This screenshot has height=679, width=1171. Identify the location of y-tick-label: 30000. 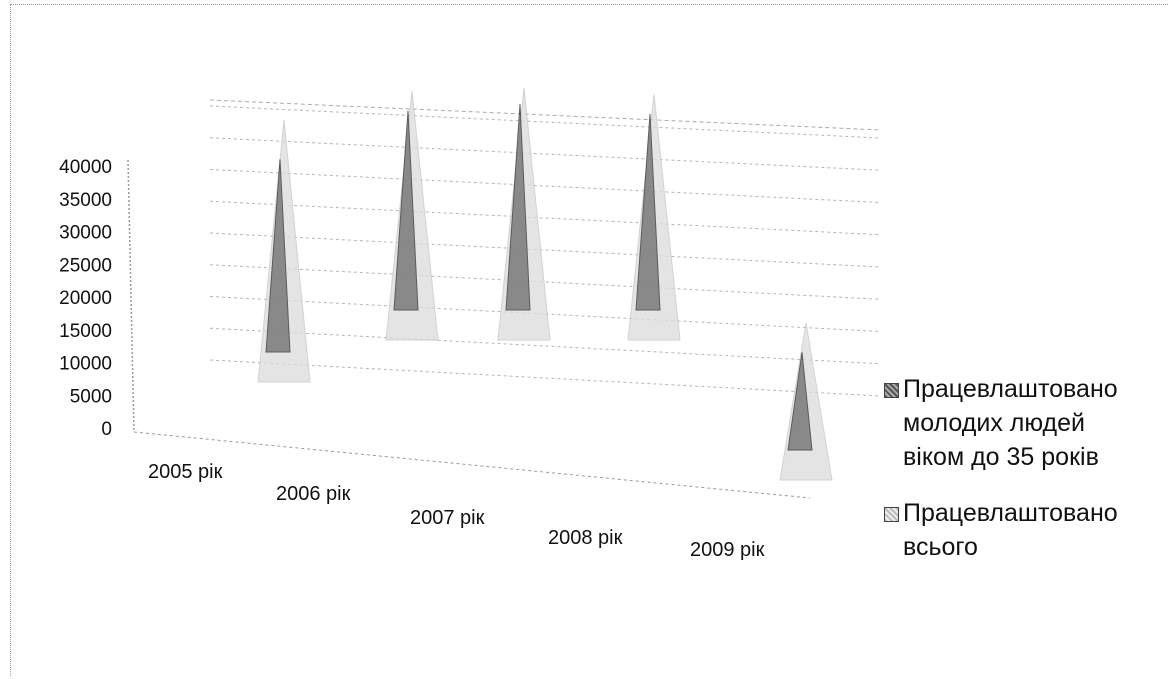
(85, 233).